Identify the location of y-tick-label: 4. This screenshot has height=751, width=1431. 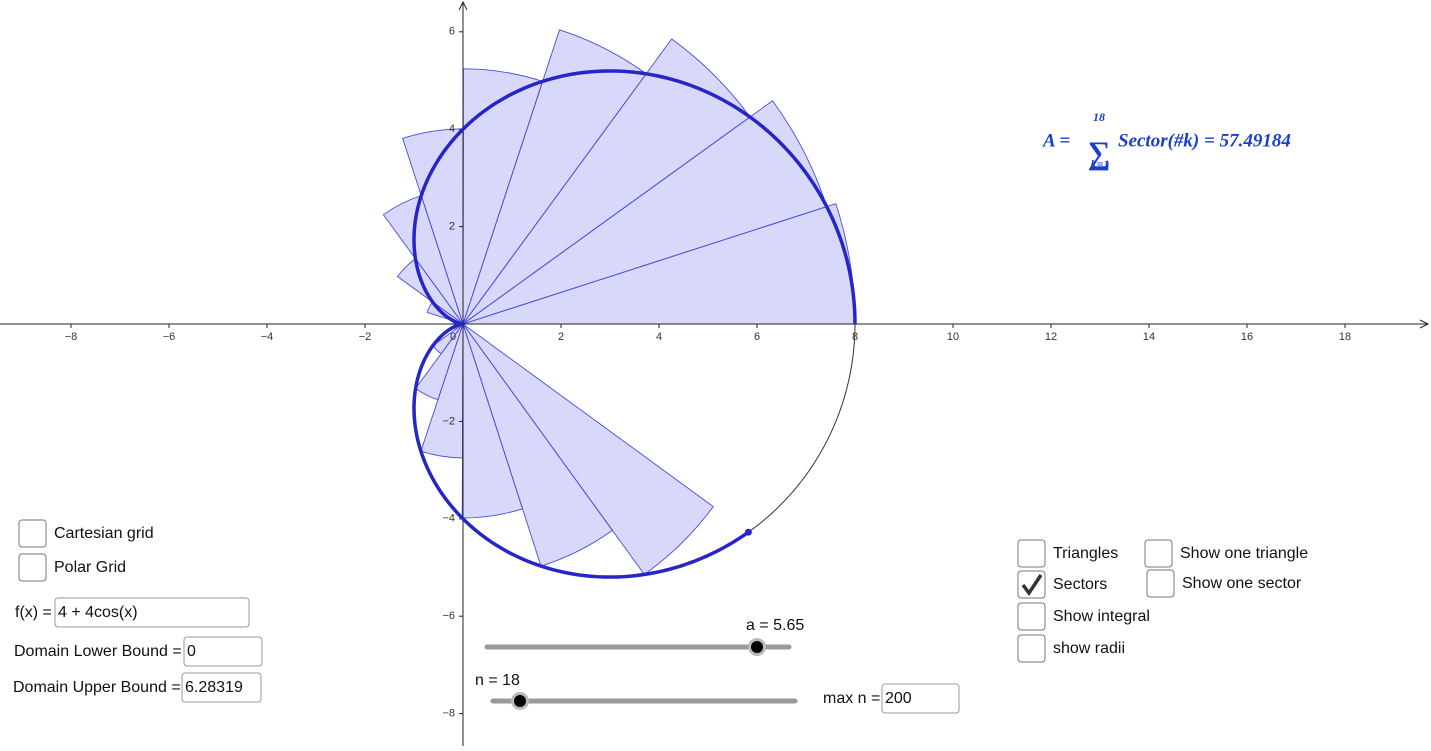
(452, 129).